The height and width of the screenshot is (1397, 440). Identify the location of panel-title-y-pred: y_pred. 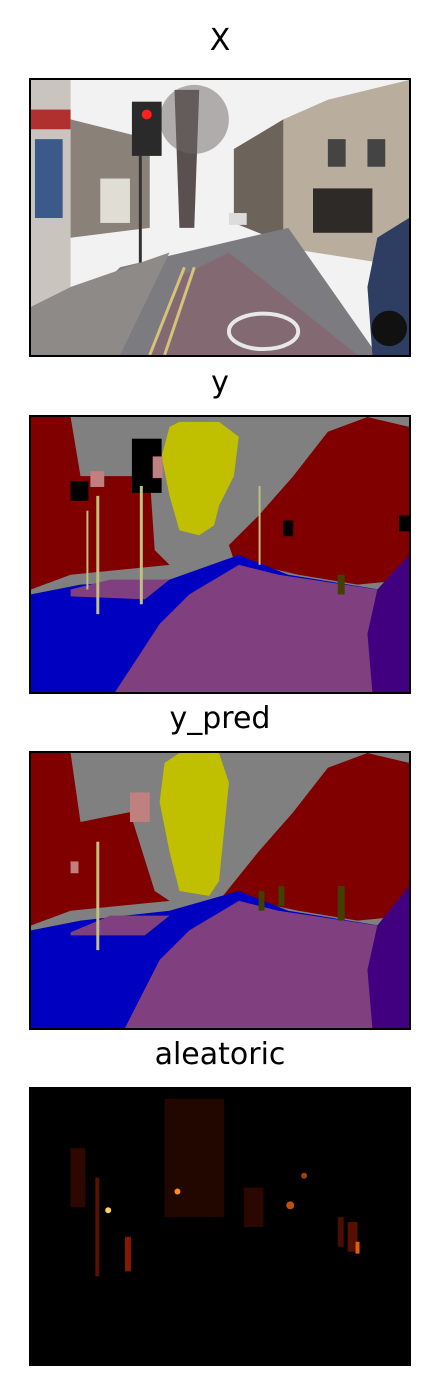
(220, 719).